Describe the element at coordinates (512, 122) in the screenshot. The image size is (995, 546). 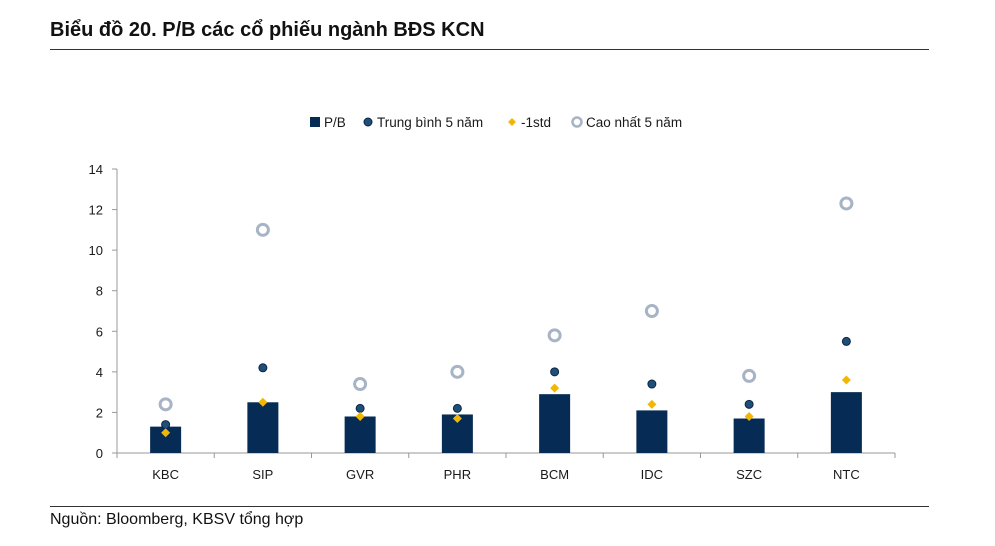
I see `legend-swatch-std` at that location.